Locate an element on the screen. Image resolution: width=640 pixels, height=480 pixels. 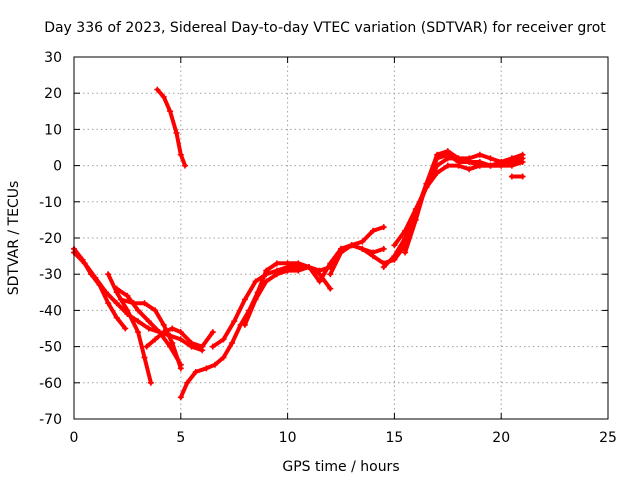
y-tick-label: 20 is located at coordinates (53, 94).